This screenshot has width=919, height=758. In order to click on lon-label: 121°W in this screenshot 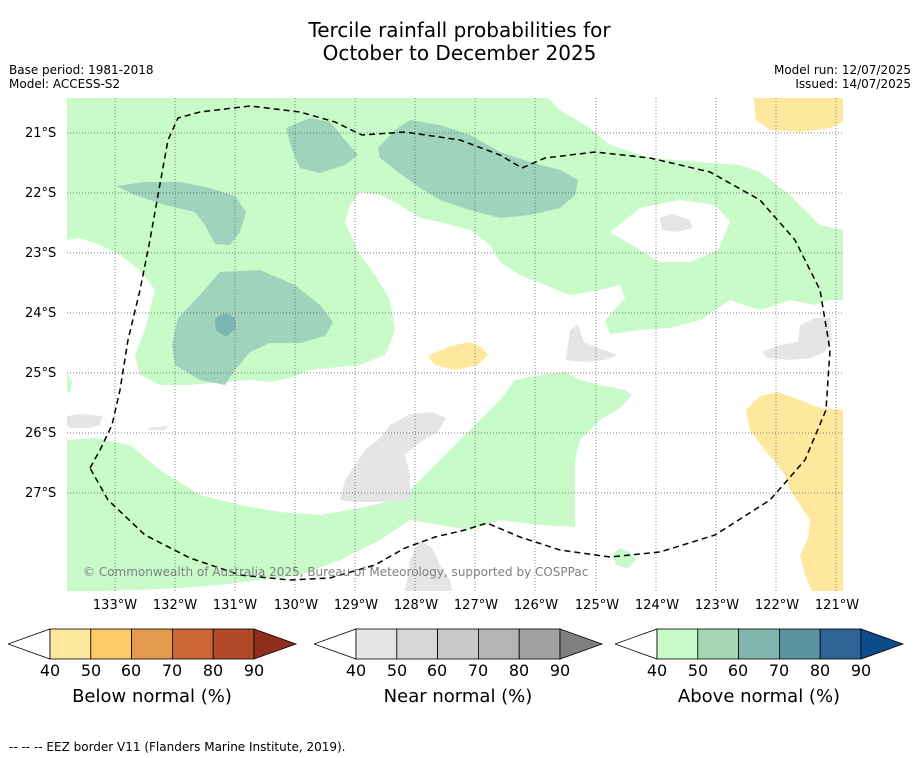, I will do `click(837, 605)`.